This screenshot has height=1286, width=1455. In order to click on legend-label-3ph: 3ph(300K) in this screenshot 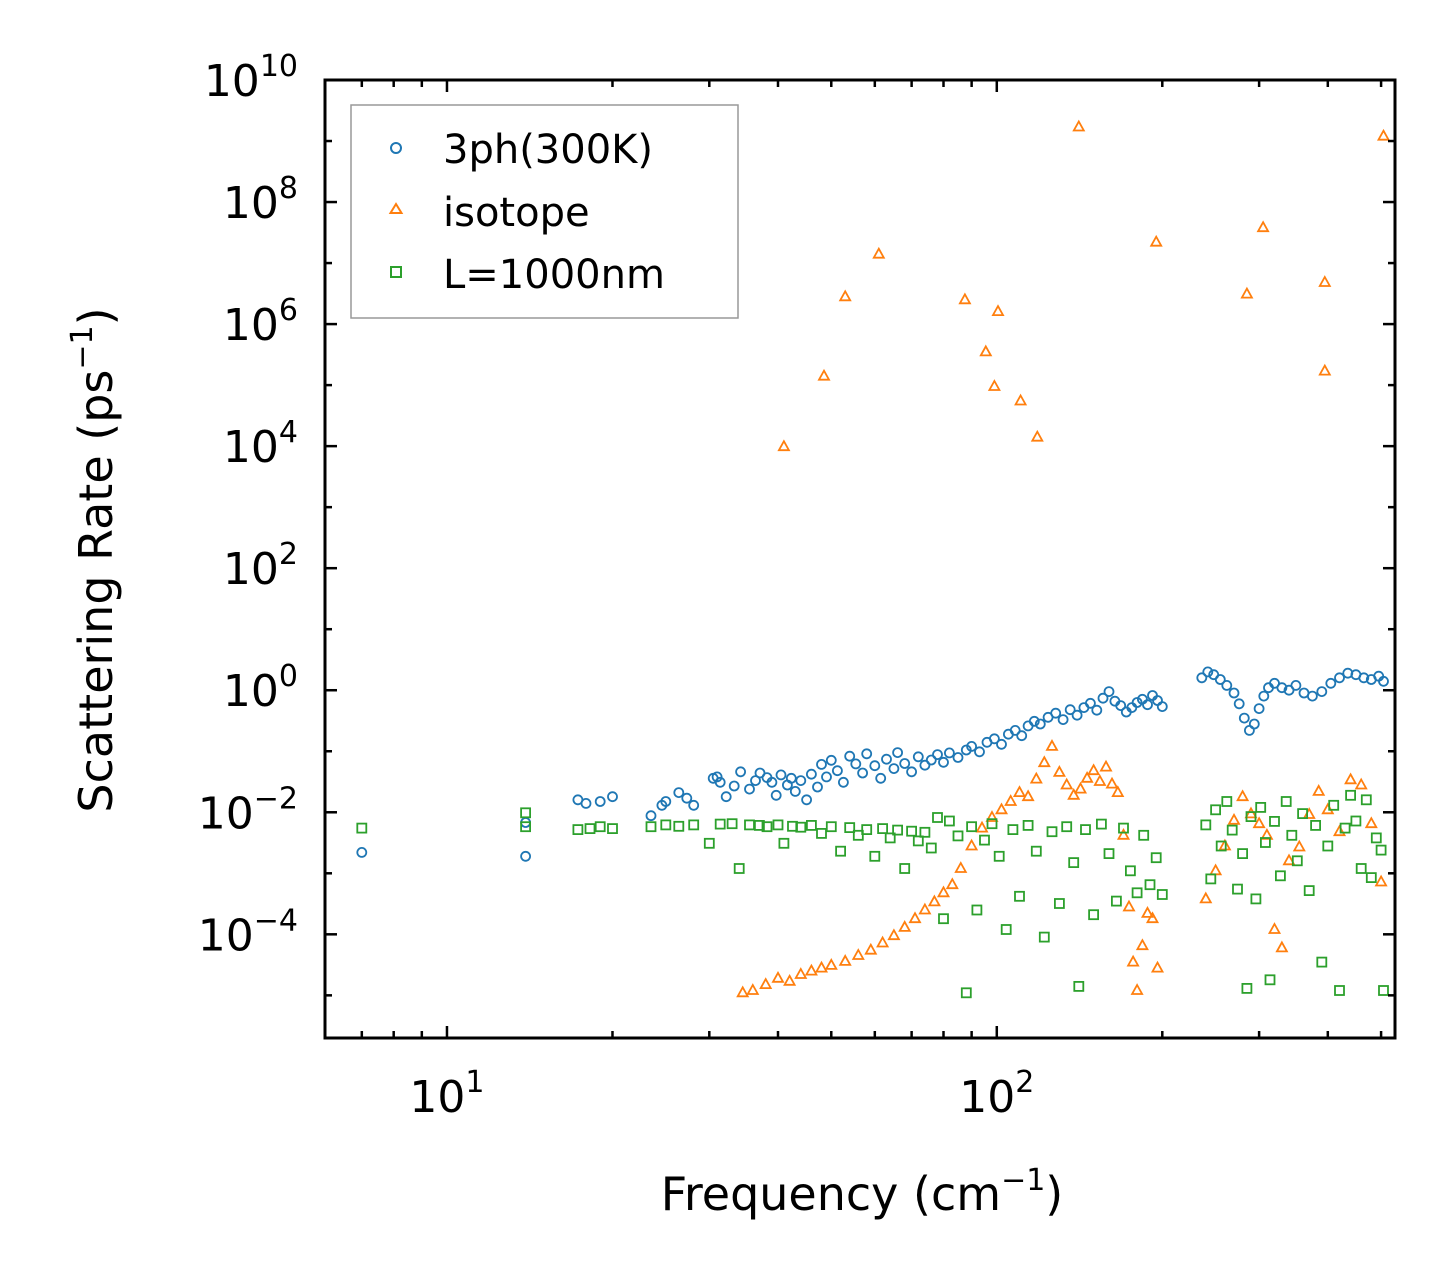, I will do `click(548, 150)`.